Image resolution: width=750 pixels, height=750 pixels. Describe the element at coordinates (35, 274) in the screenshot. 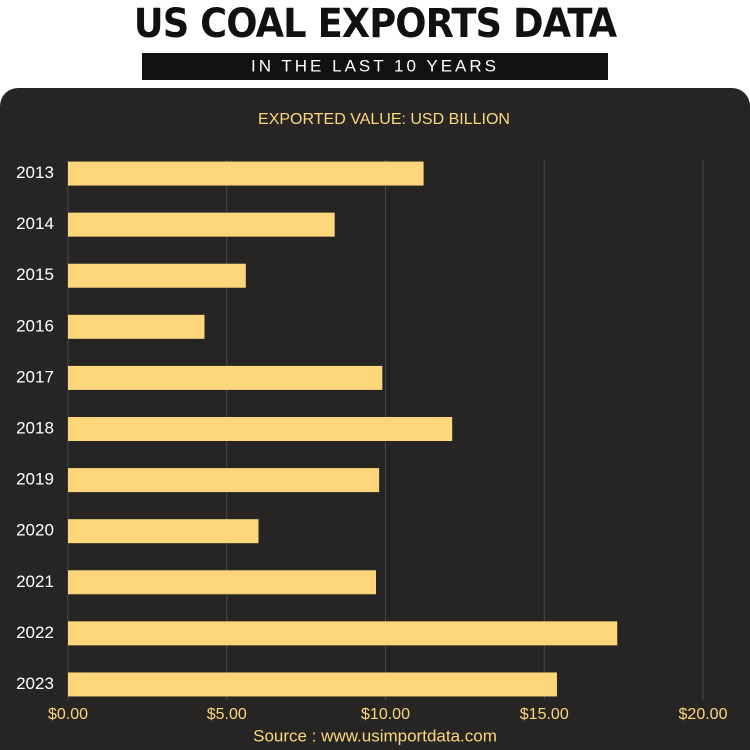

I see `y-tick-label: 2015` at that location.